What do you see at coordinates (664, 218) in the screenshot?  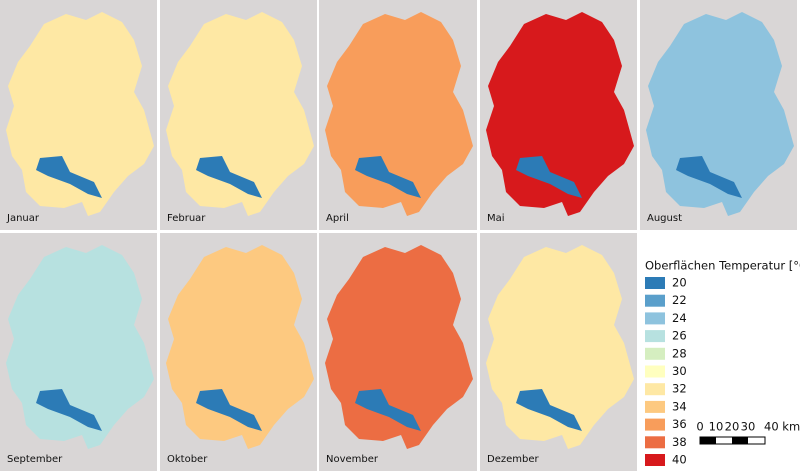 I see `month-label: August` at bounding box center [664, 218].